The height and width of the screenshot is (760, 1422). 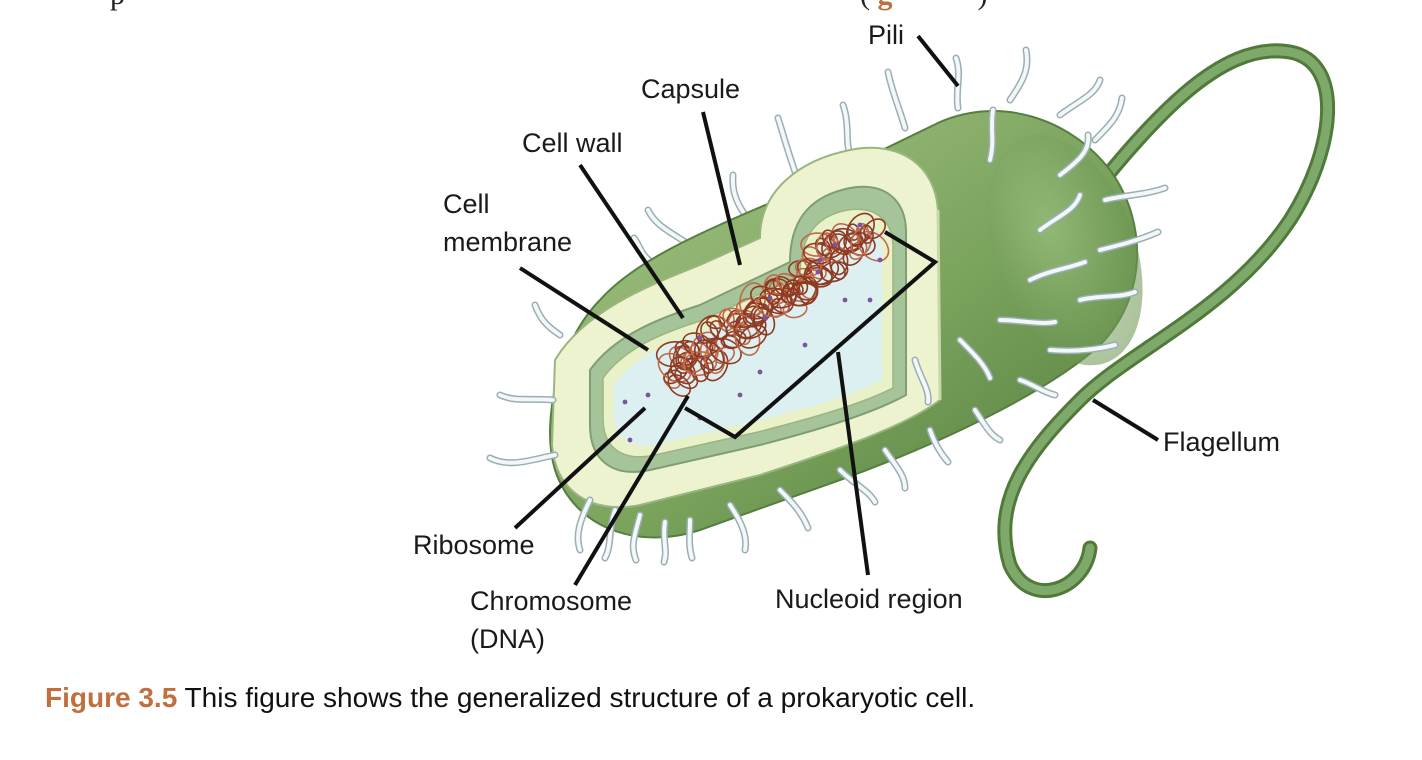 I want to click on chromosome-dna-tangle, so click(x=772, y=304).